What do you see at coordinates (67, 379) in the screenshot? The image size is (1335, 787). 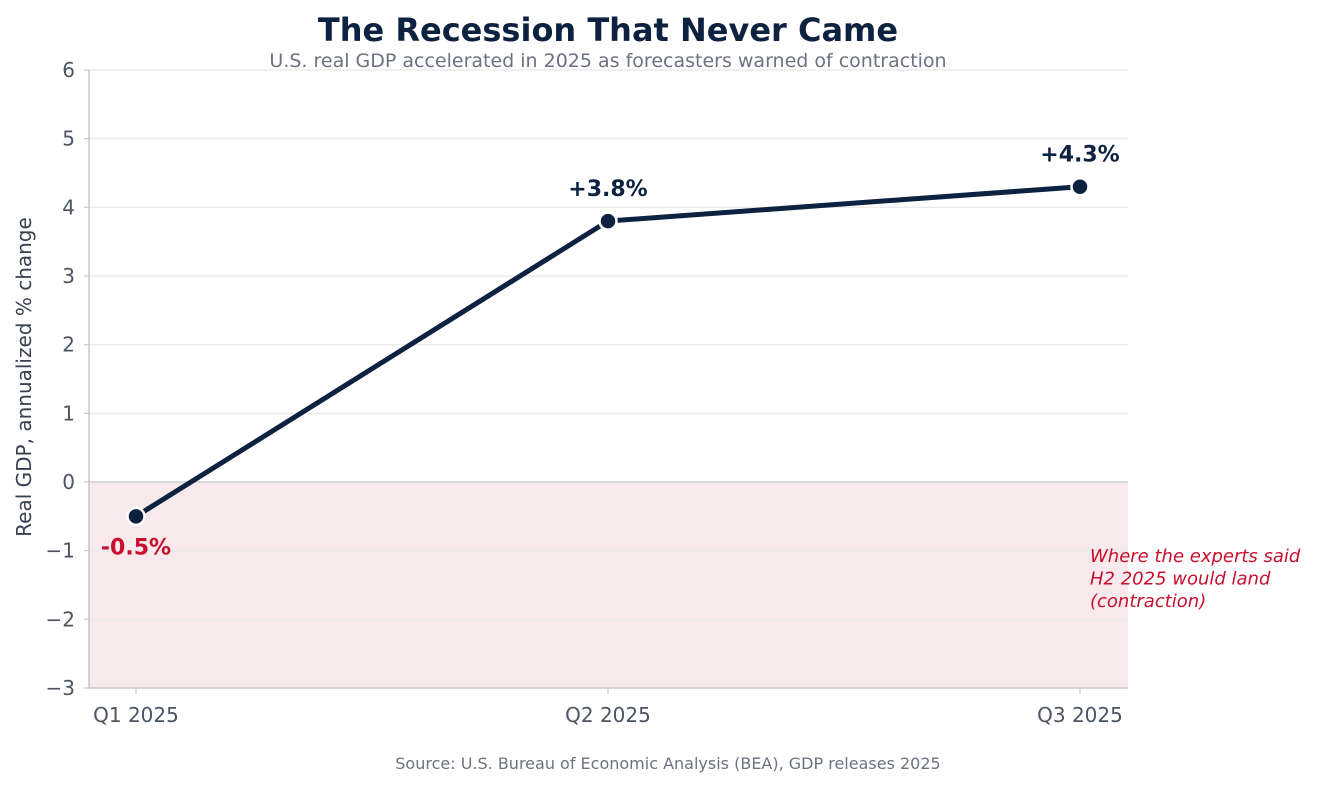 I see `y-axis-ticks: −3 −2 −1 0 1 2 3 4 5 6` at bounding box center [67, 379].